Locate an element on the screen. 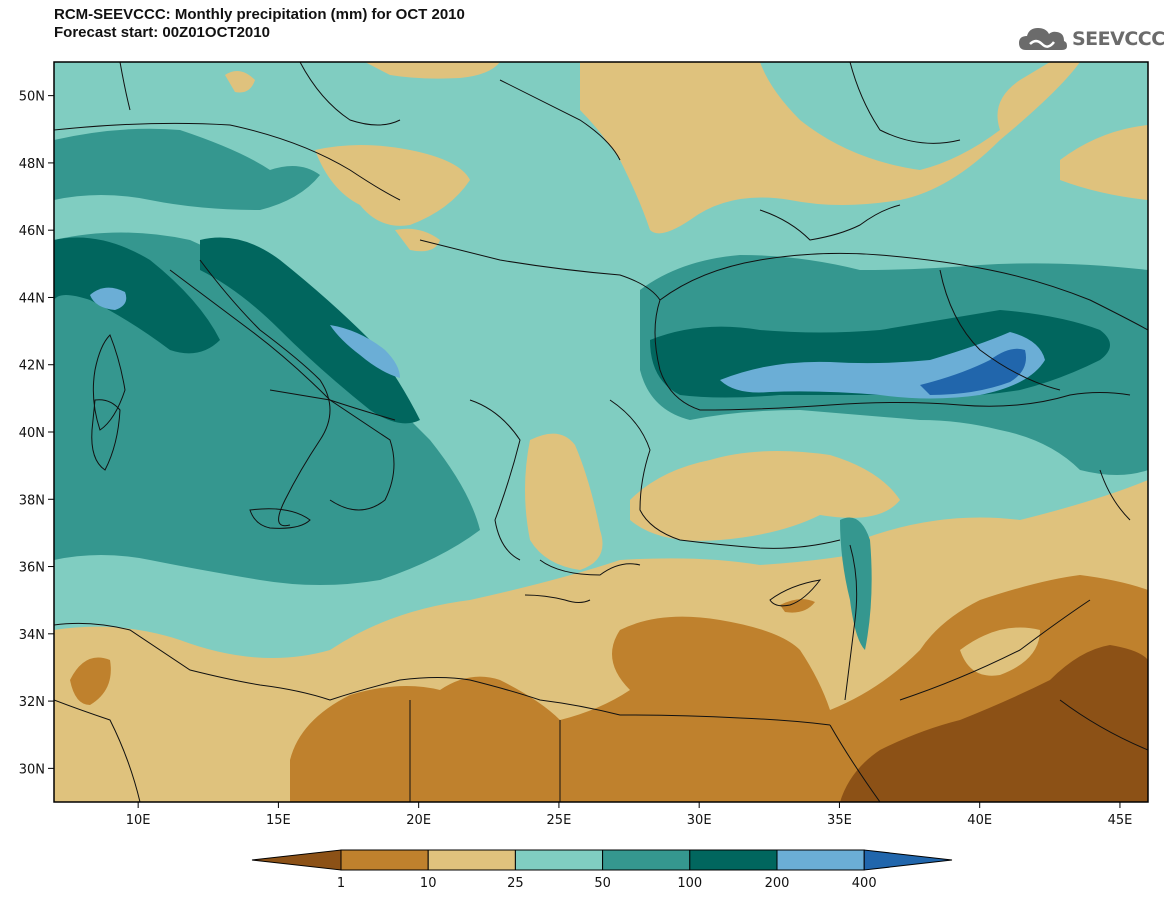 The height and width of the screenshot is (907, 1165). region-teal-east-med is located at coordinates (856, 583).